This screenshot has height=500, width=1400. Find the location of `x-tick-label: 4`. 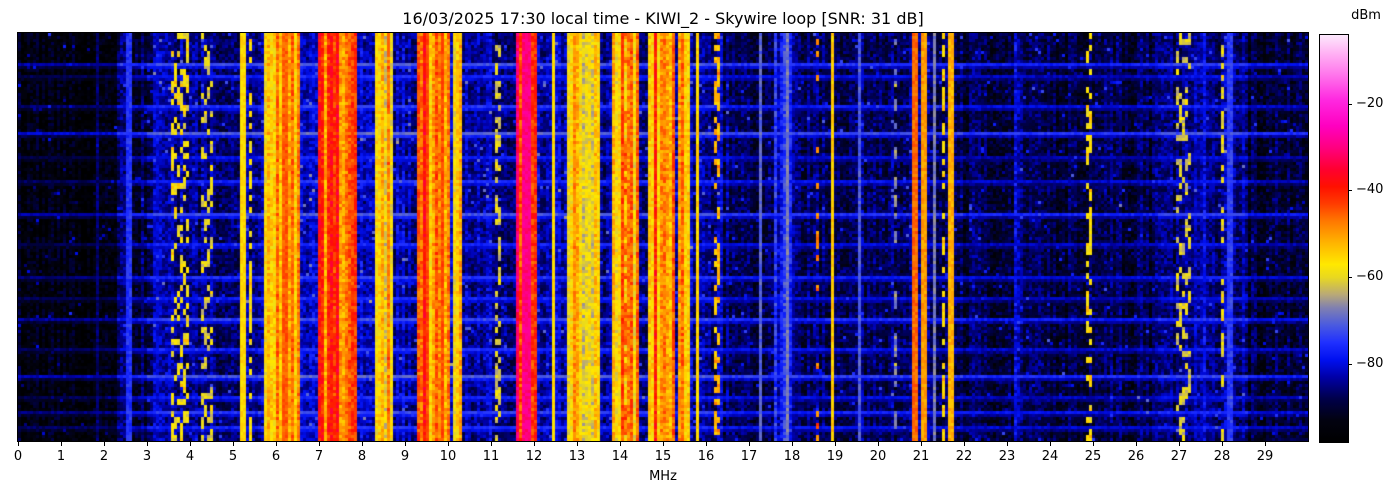

x-tick-label: 4 is located at coordinates (190, 456).